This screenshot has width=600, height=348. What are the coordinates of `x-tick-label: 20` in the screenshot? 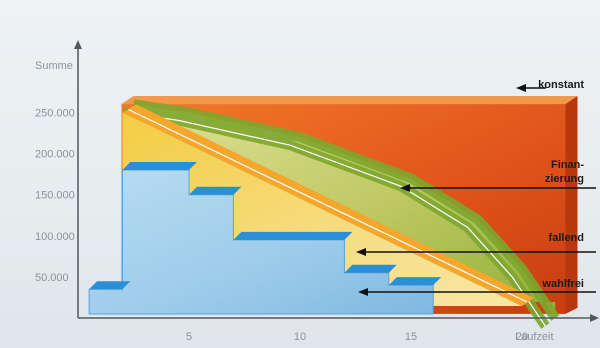 It's located at (522, 337).